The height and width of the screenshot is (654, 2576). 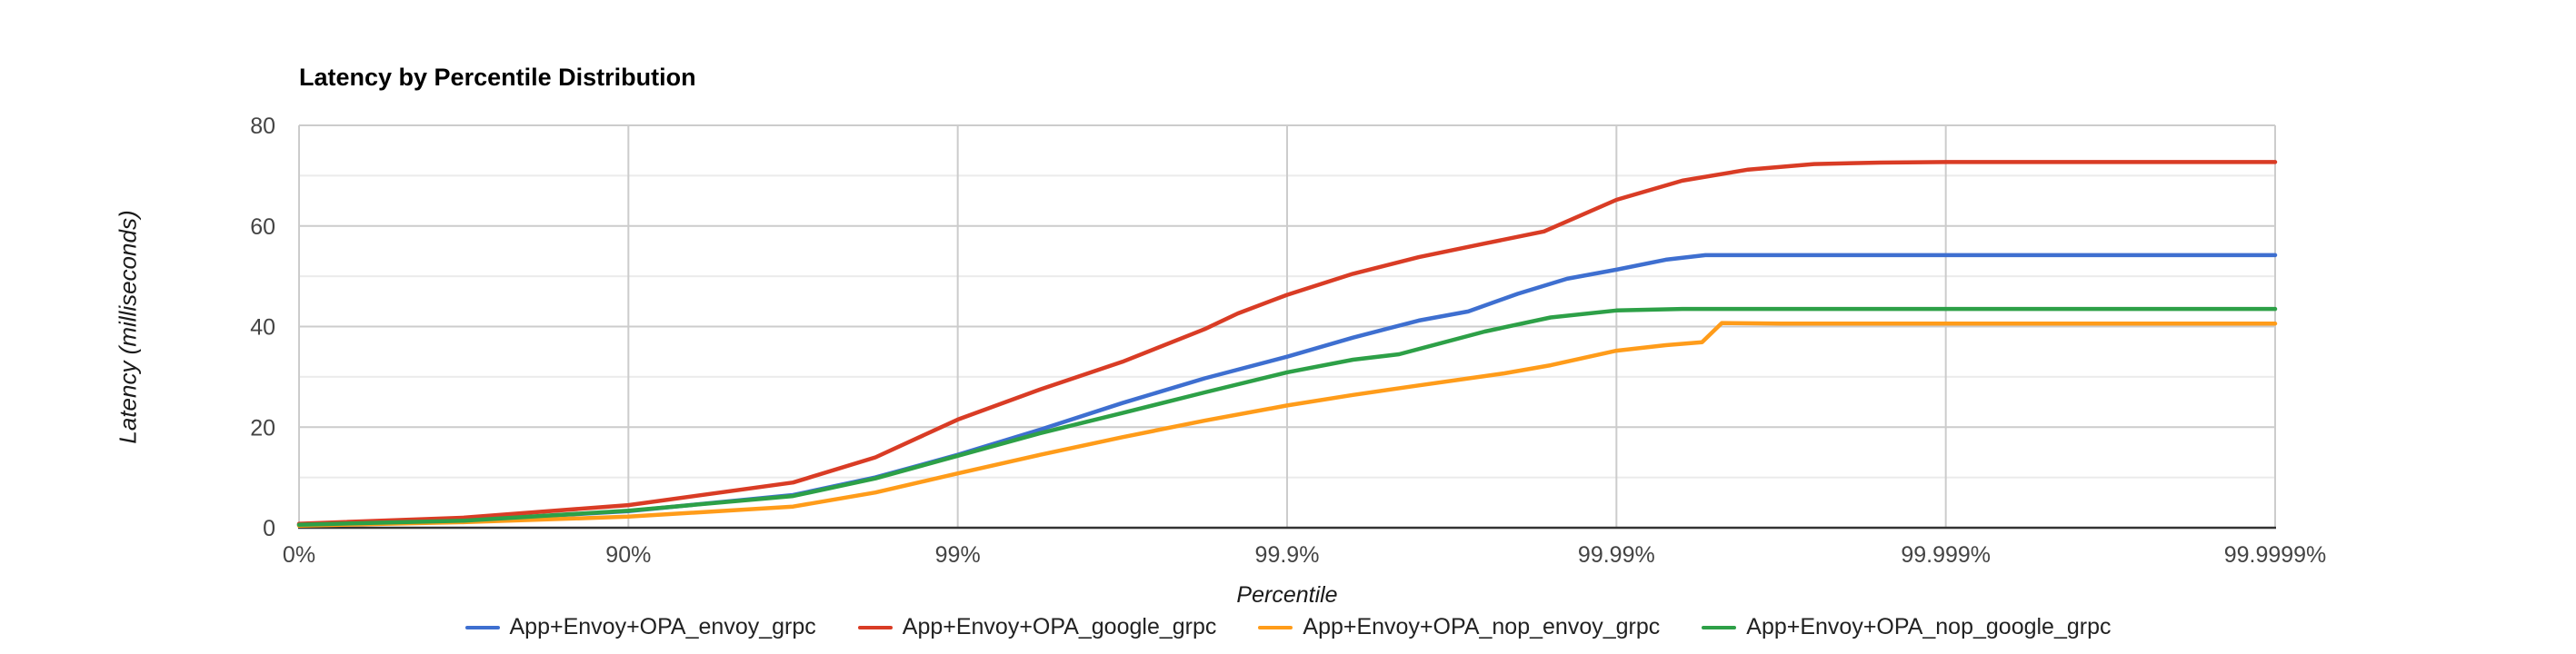 I want to click on chart-title: Latency by Percentile Distribution, so click(x=497, y=77).